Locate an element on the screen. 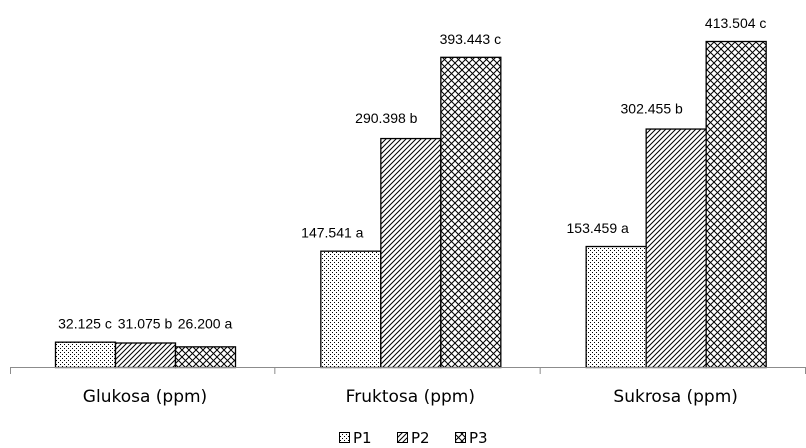  data-label-p3-1: 26.200 a is located at coordinates (205, 324).